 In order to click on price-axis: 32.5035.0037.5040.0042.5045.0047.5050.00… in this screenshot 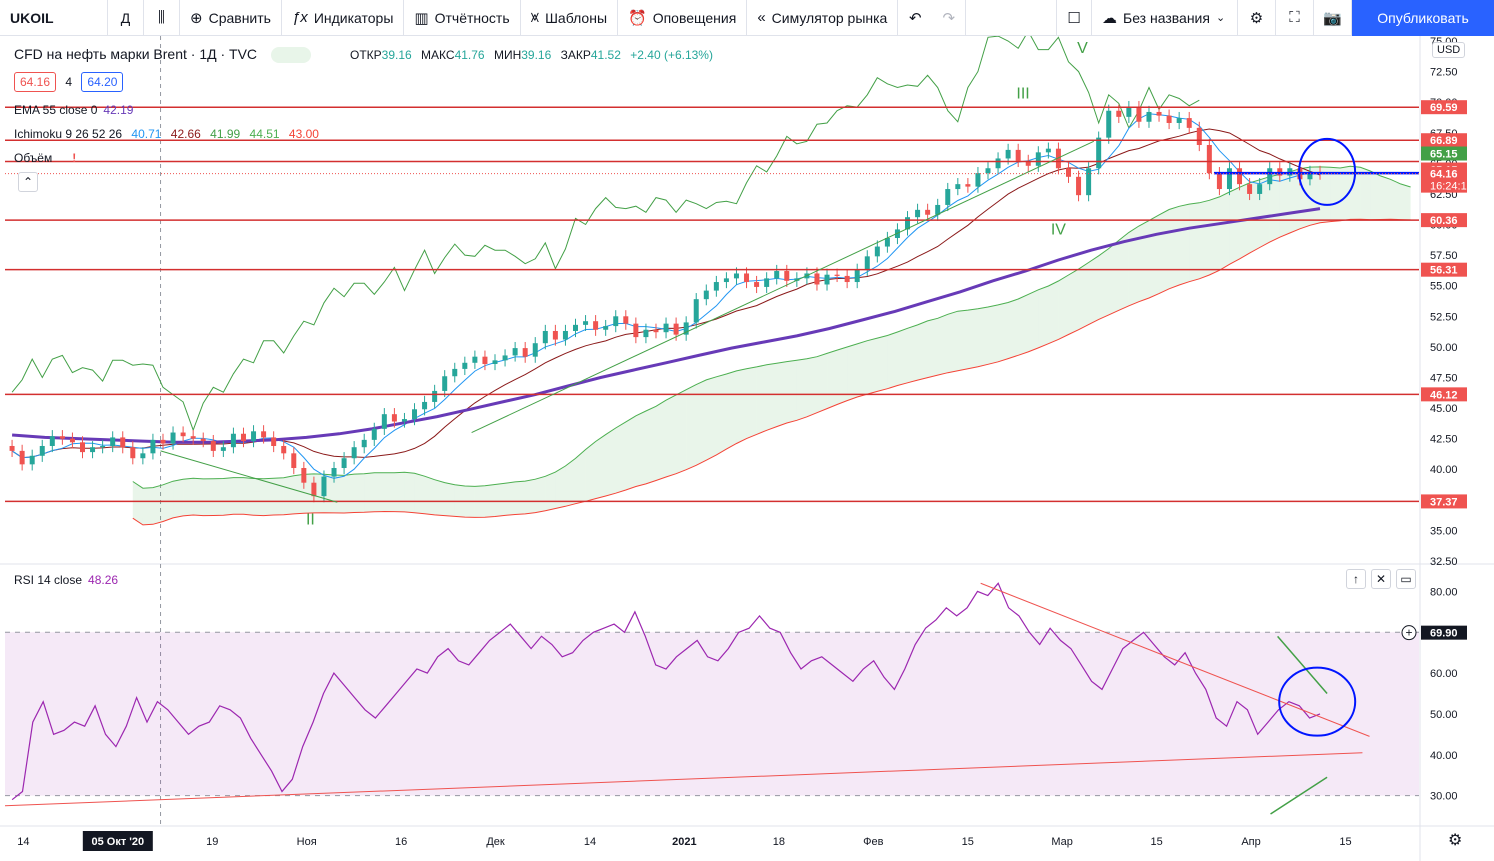, I will do `click(1444, 302)`.